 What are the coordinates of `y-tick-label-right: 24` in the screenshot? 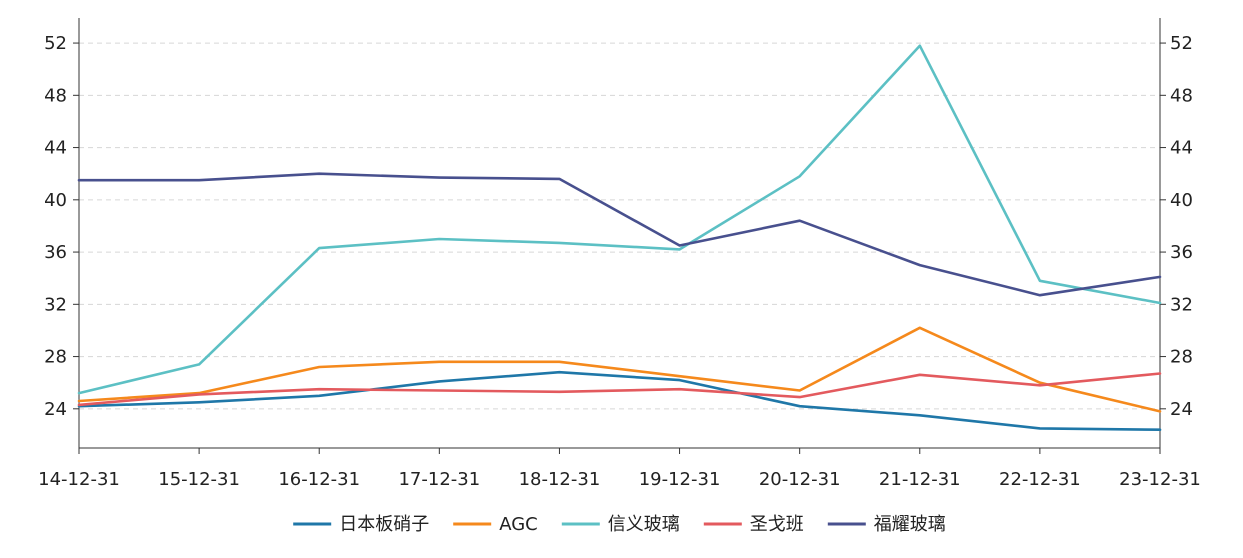 It's located at (1181, 409).